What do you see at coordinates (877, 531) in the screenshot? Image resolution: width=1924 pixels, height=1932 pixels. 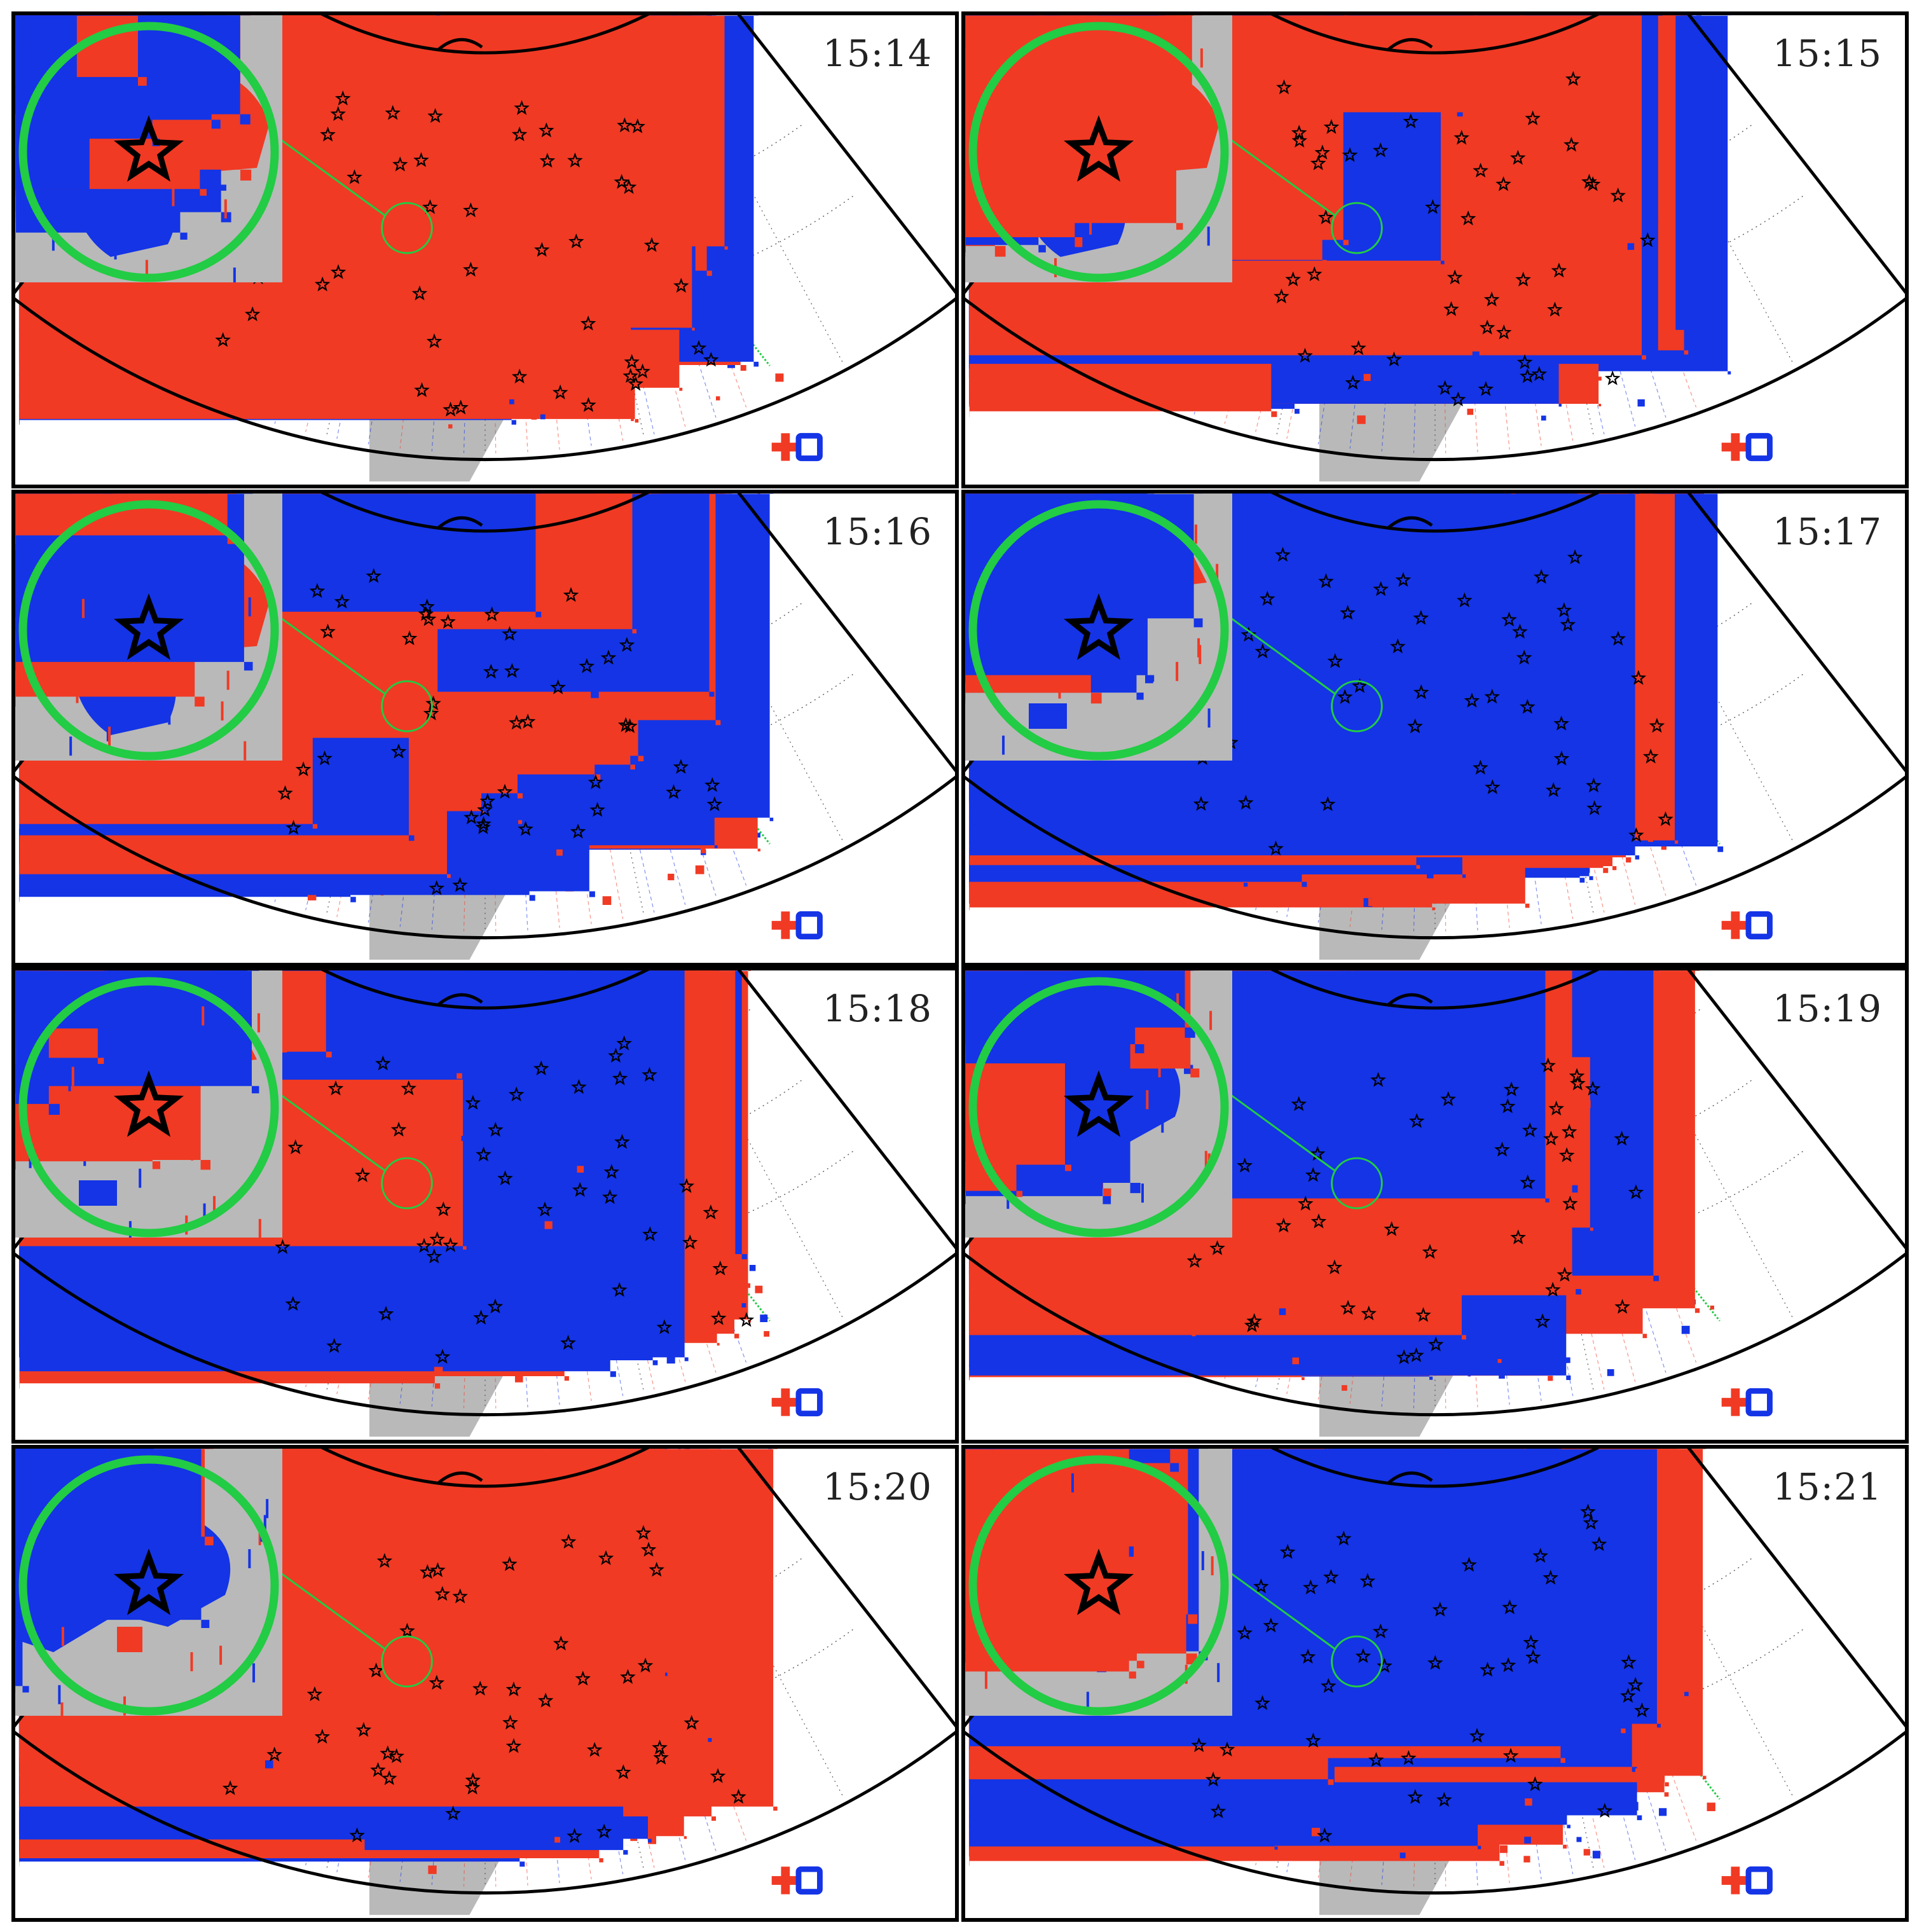 I see `timestamp-label: 15:16` at bounding box center [877, 531].